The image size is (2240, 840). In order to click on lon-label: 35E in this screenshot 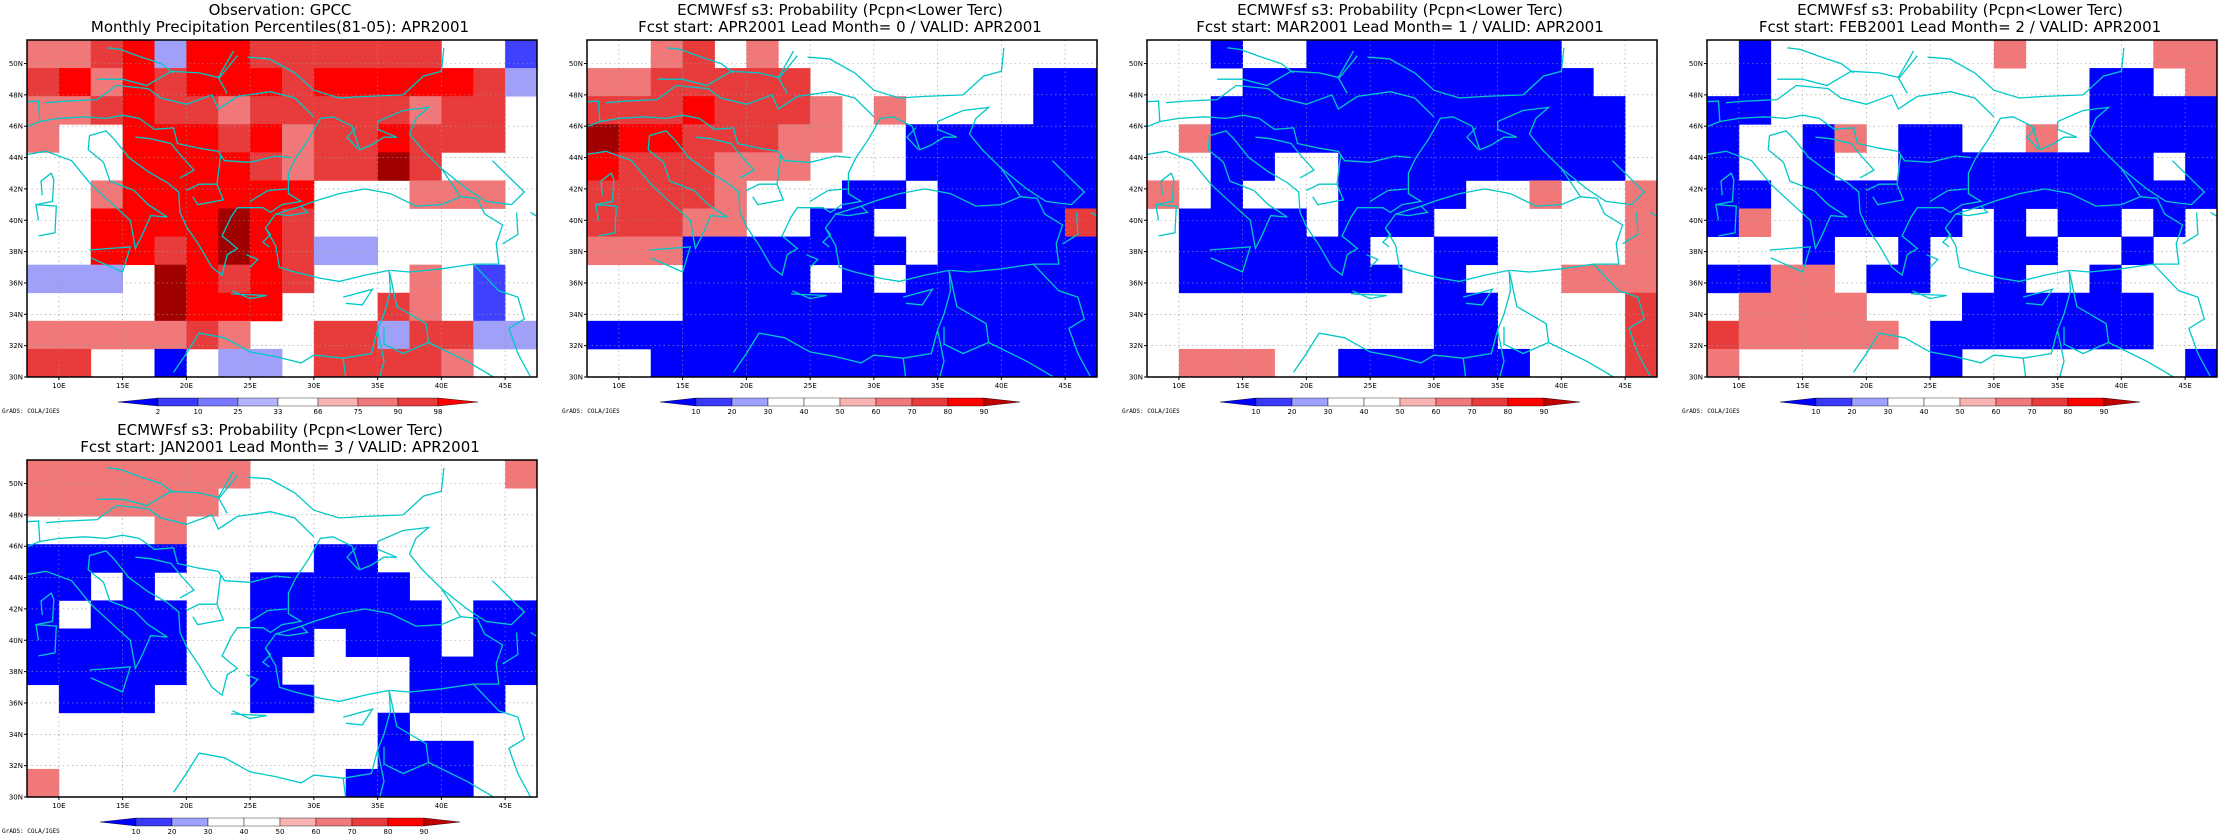, I will do `click(377, 806)`.